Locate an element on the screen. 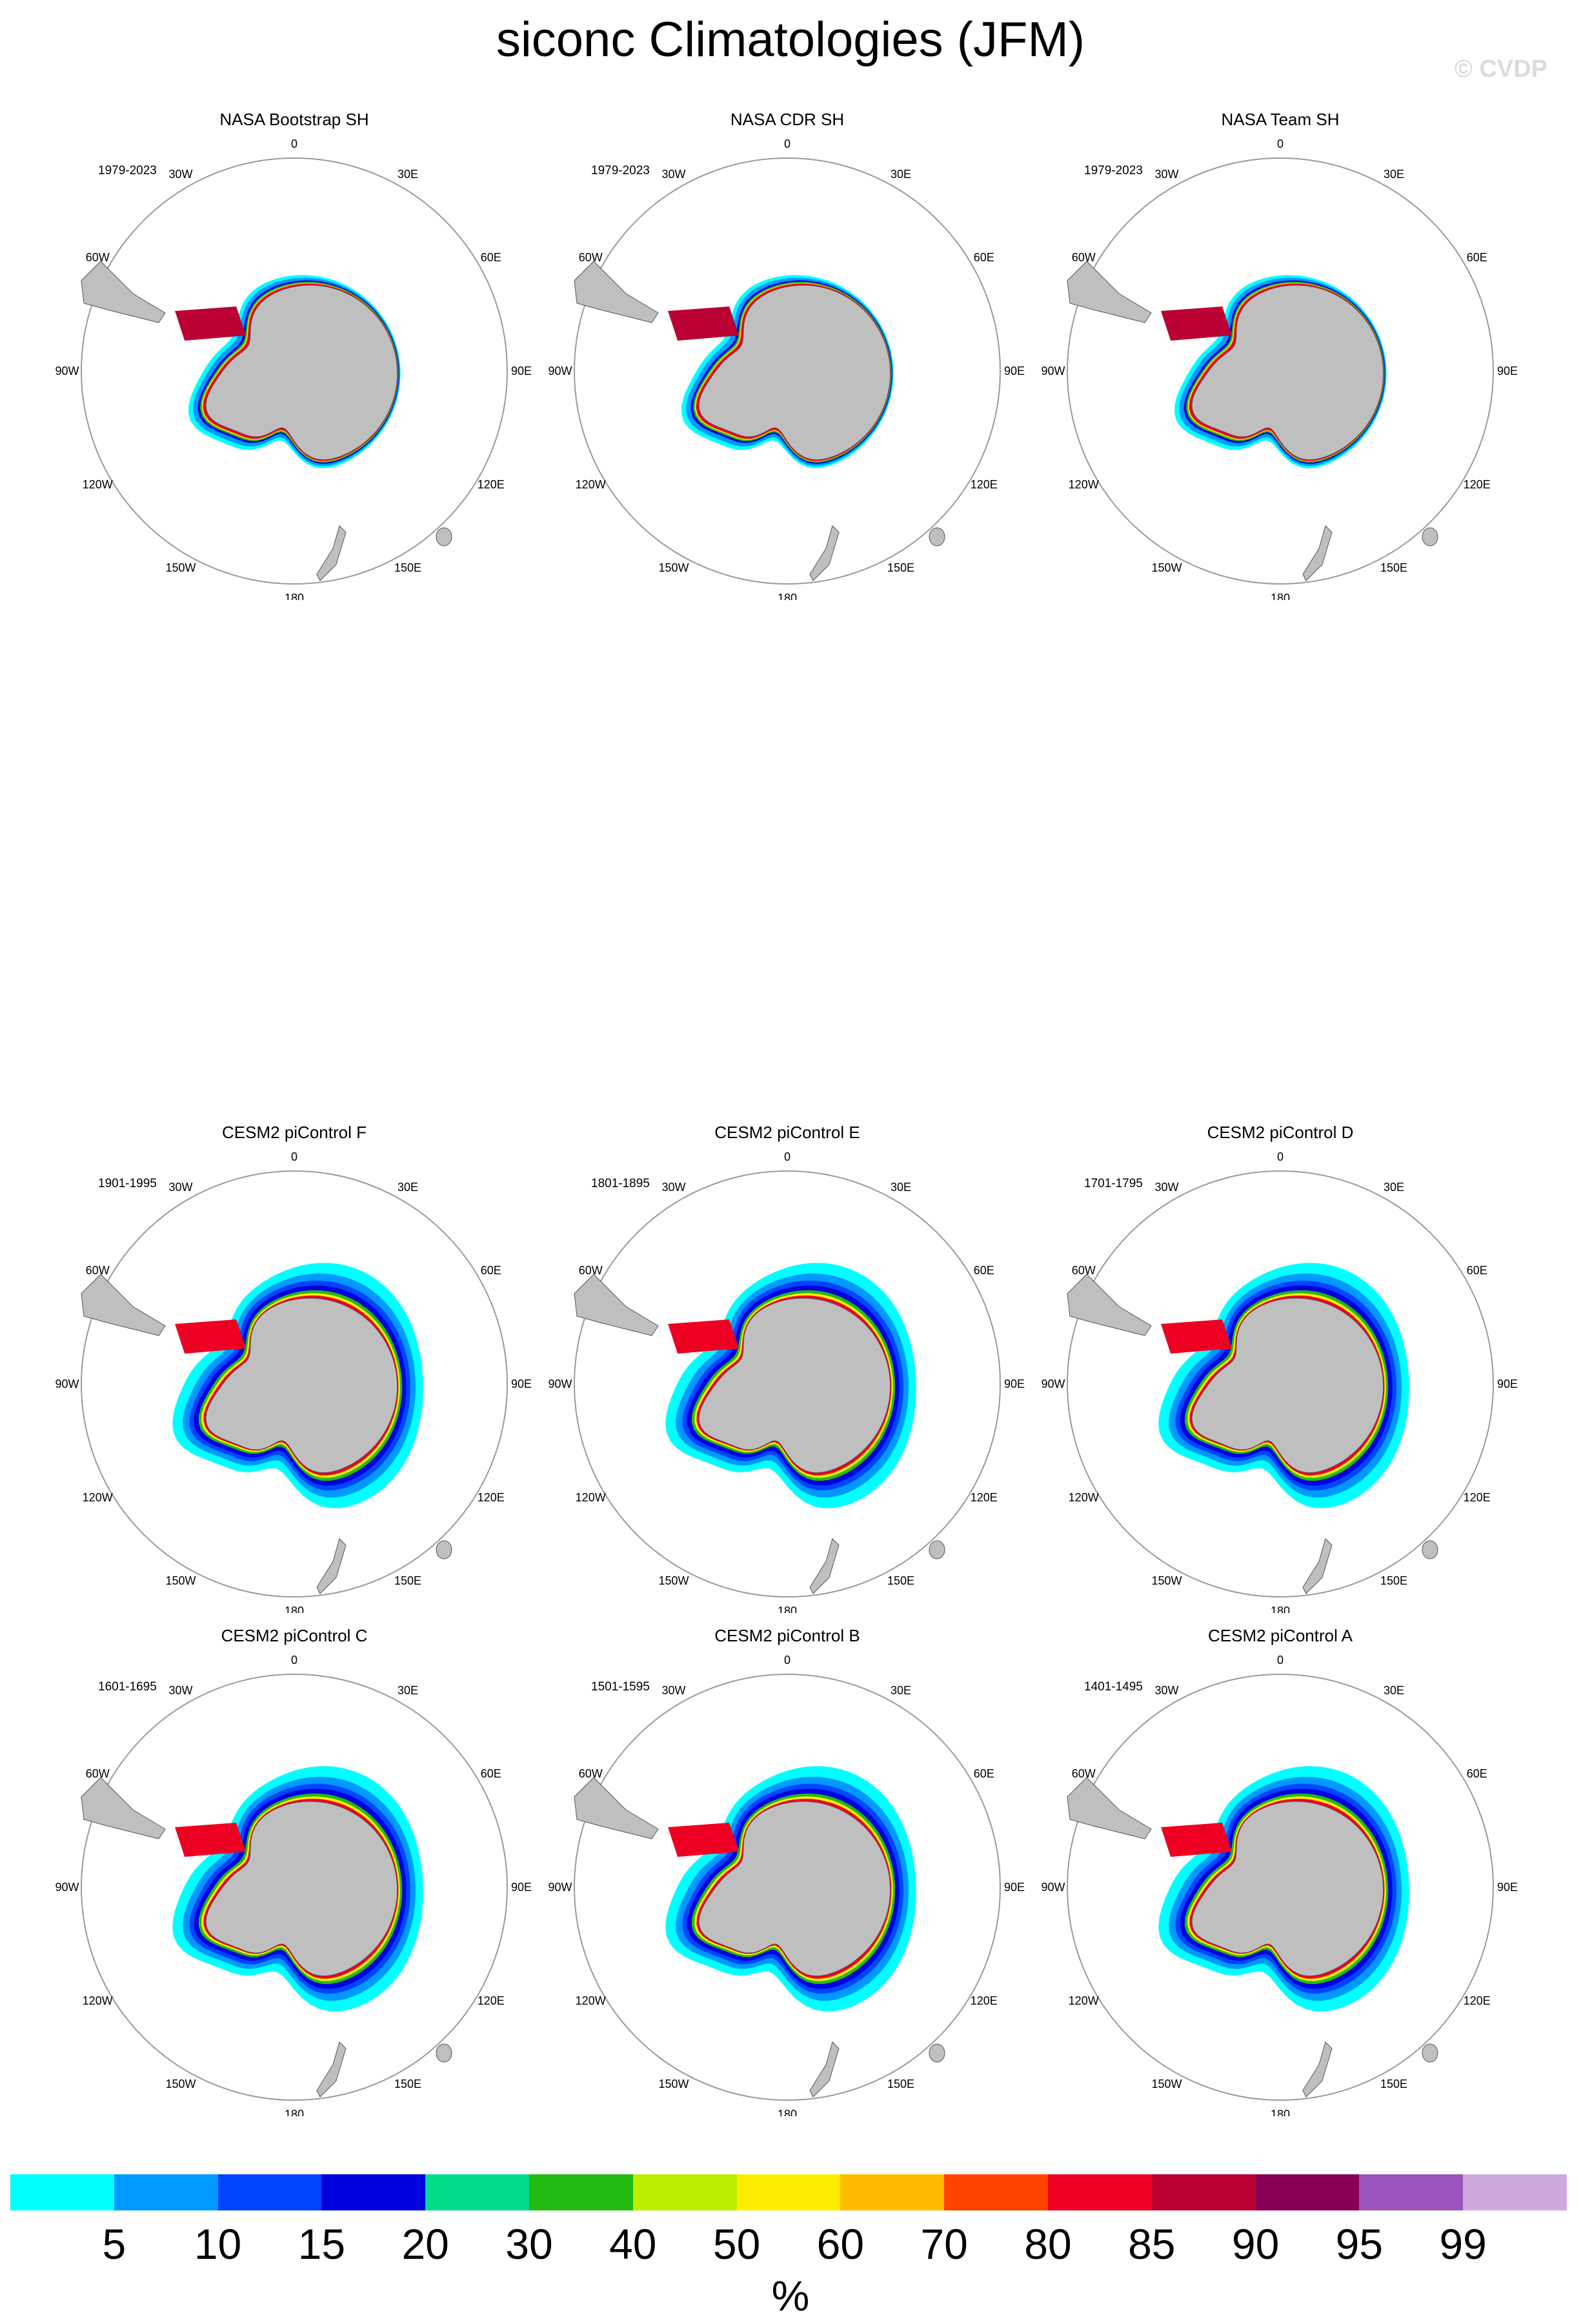 The width and height of the screenshot is (1581, 2324). panel-period: 1901-1995 is located at coordinates (127, 1183).